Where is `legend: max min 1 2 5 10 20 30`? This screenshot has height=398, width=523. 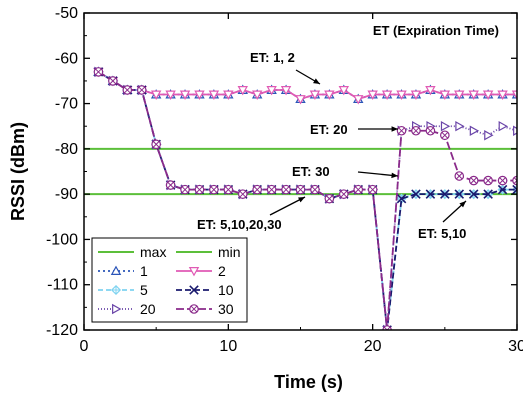 legend: max min 1 2 5 10 20 30 is located at coordinates (169, 280).